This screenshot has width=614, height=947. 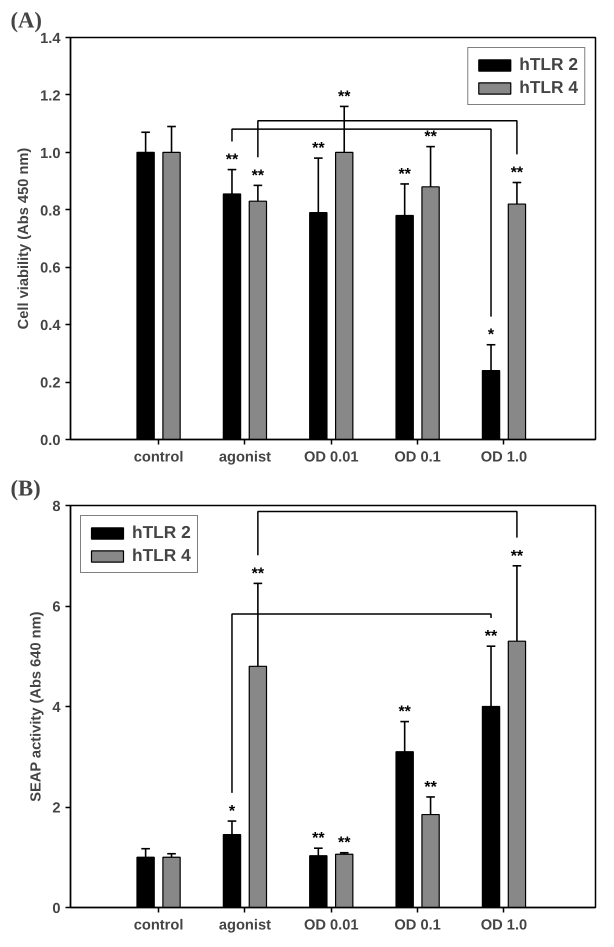 What do you see at coordinates (50, 384) in the screenshot?
I see `y-tick-label: 0.2` at bounding box center [50, 384].